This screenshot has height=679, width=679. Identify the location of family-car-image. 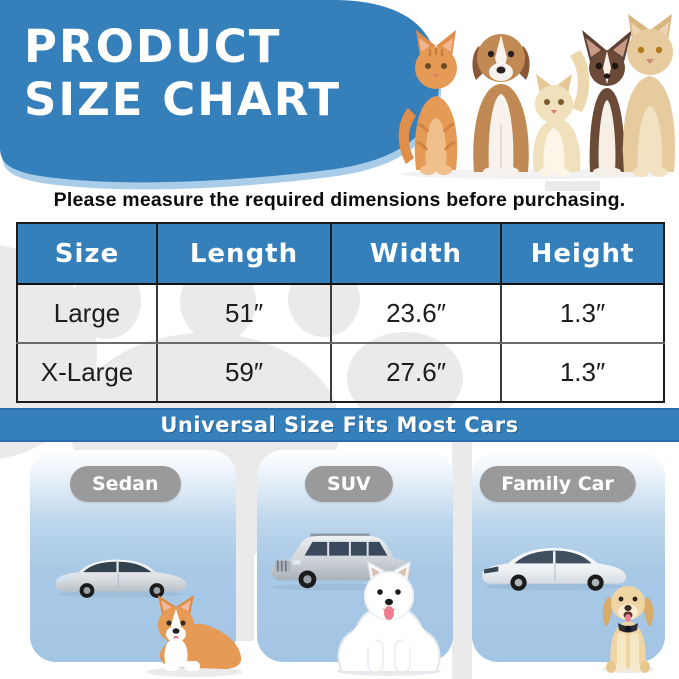
(554, 569).